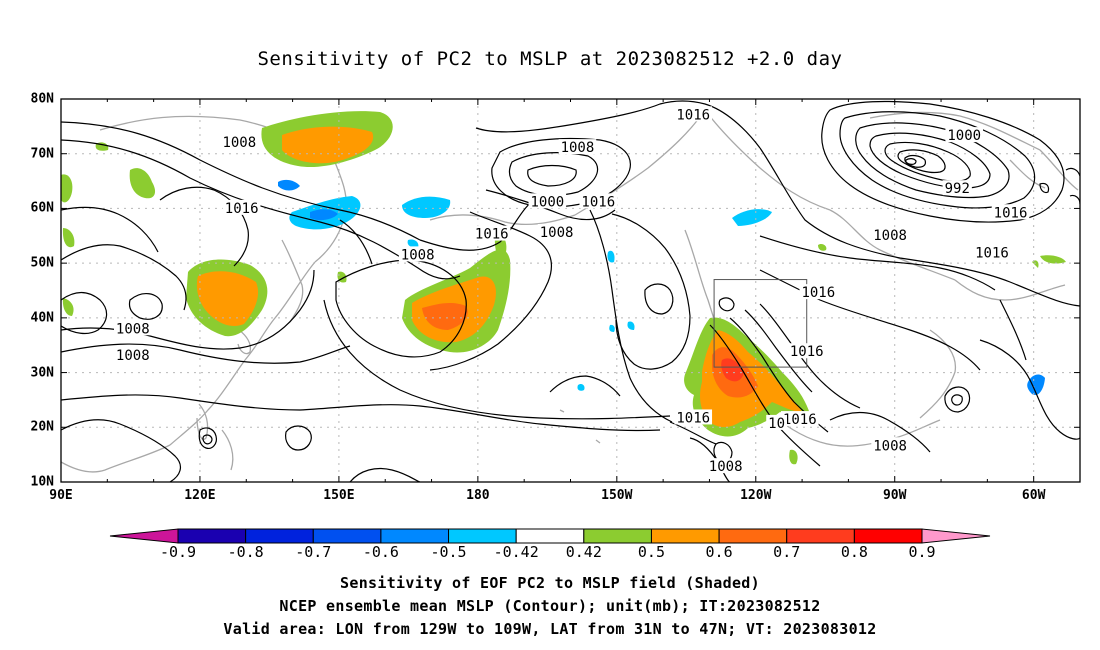 The height and width of the screenshot is (650, 1100). I want to click on colorbar-label: -0.6, so click(380, 552).